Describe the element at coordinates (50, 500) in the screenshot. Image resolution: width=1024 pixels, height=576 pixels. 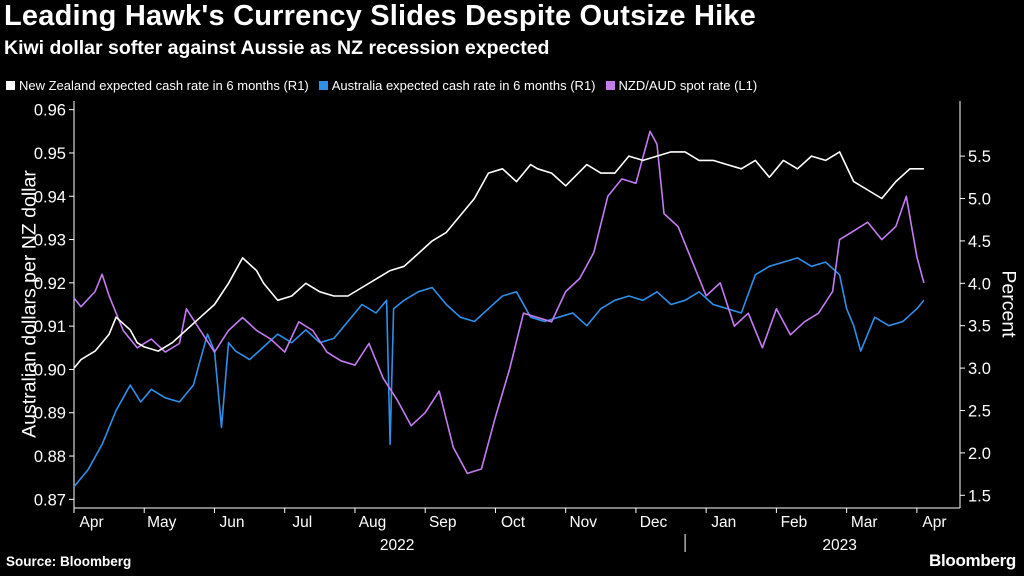
I see `left-tick-label: 0.87` at that location.